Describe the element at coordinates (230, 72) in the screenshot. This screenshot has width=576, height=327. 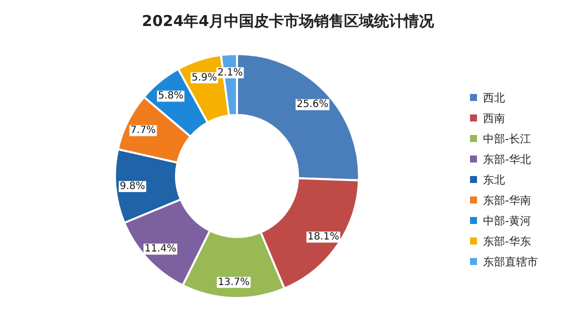
I see `data-label: 2.1%` at that location.